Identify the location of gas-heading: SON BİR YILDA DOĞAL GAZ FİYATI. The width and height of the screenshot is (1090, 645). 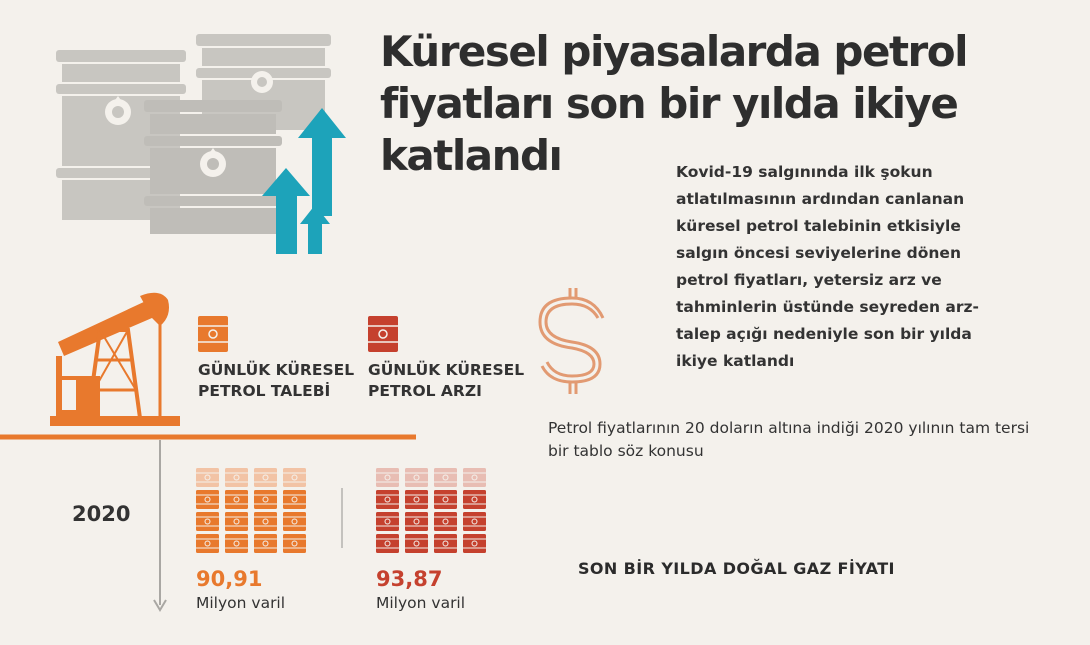
(736, 568).